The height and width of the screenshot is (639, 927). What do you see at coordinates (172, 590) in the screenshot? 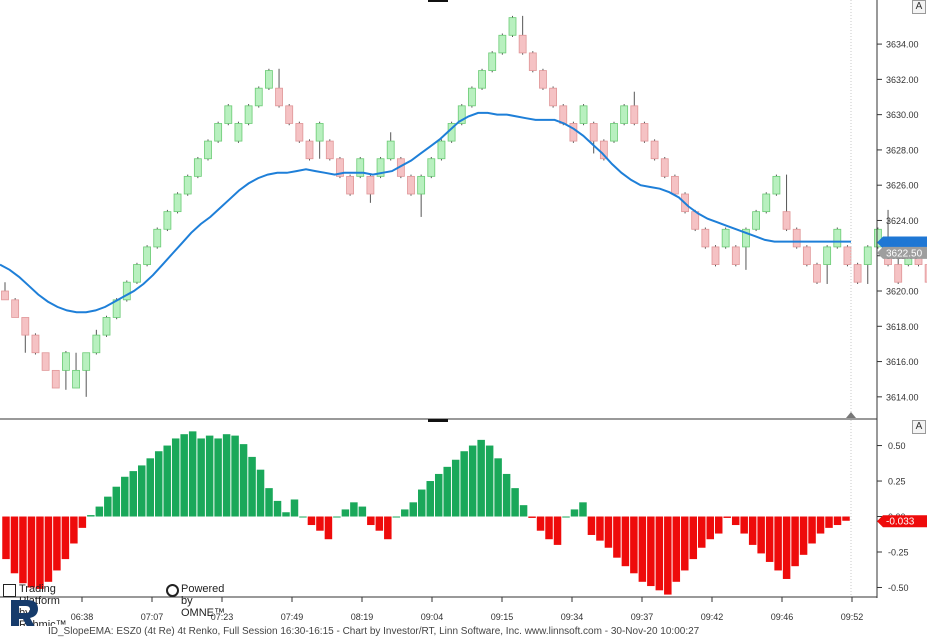
I see `omne-logo-icon` at bounding box center [172, 590].